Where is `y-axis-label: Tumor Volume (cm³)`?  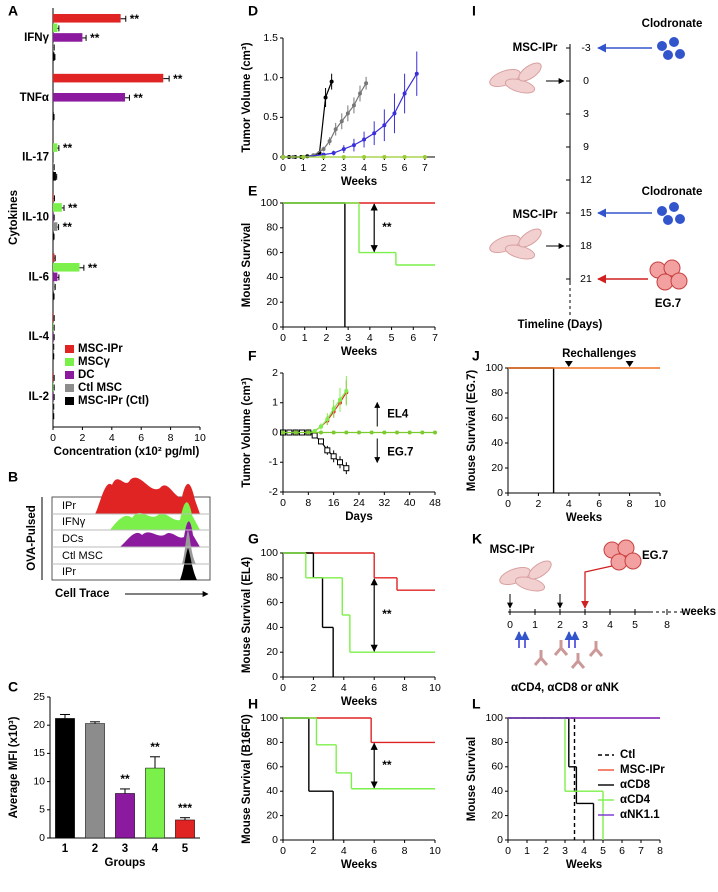
y-axis-label: Tumor Volume (cm³) is located at coordinates (247, 97).